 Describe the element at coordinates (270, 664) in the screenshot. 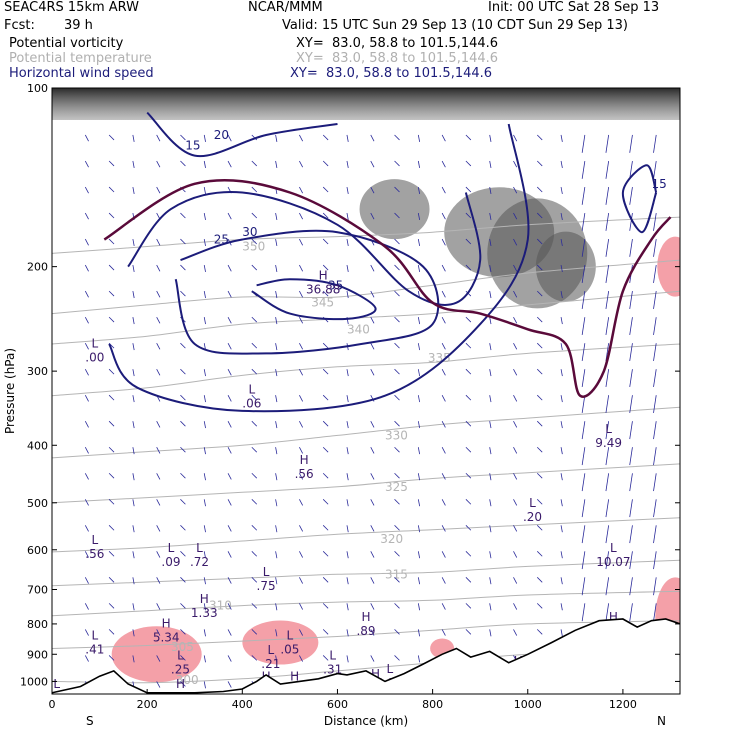

I see `extremum-value: .21` at that location.